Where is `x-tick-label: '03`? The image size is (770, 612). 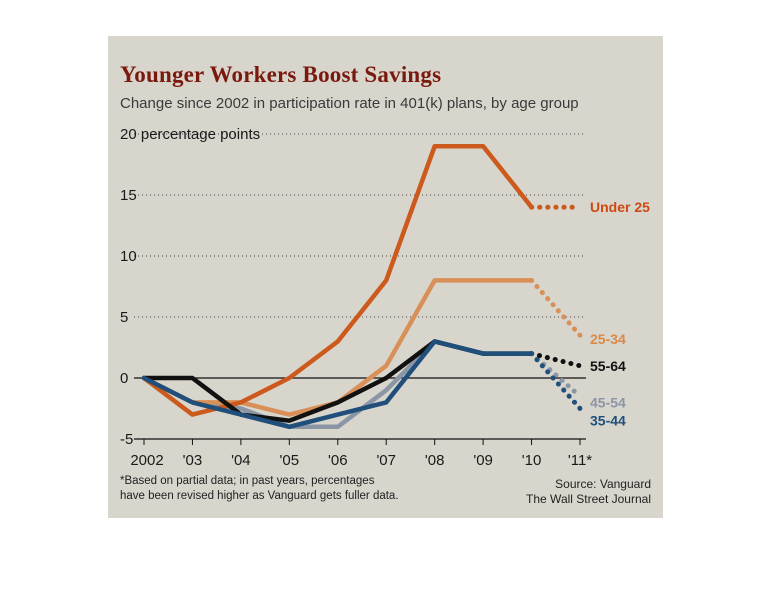
x-tick-label: '03 is located at coordinates (193, 460).